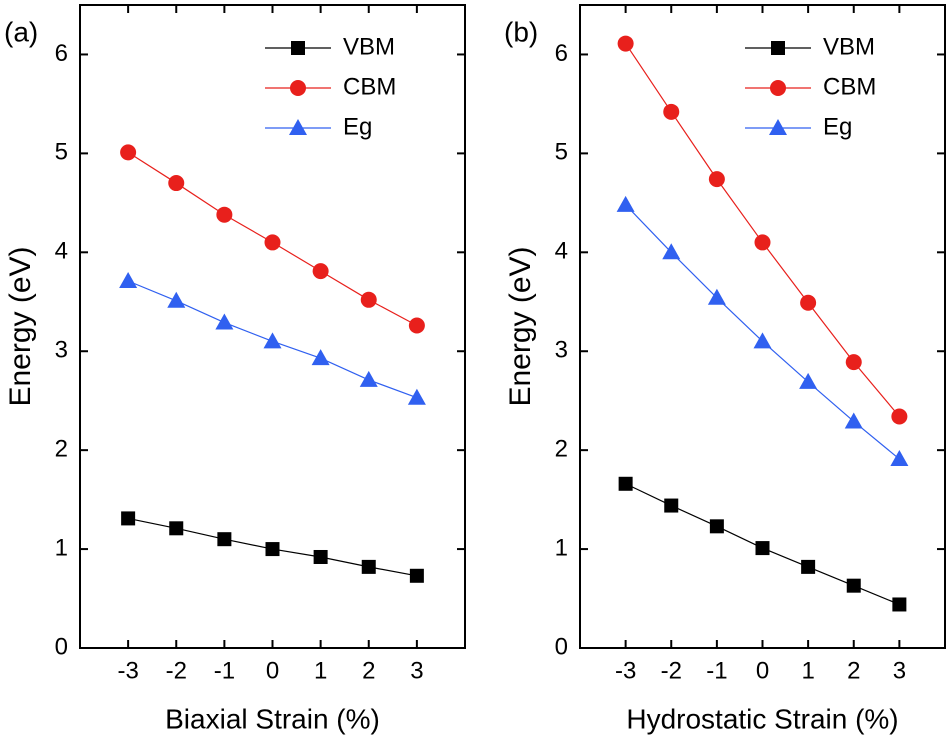 Image resolution: width=948 pixels, height=748 pixels. I want to click on panel-label: (a), so click(21, 31).